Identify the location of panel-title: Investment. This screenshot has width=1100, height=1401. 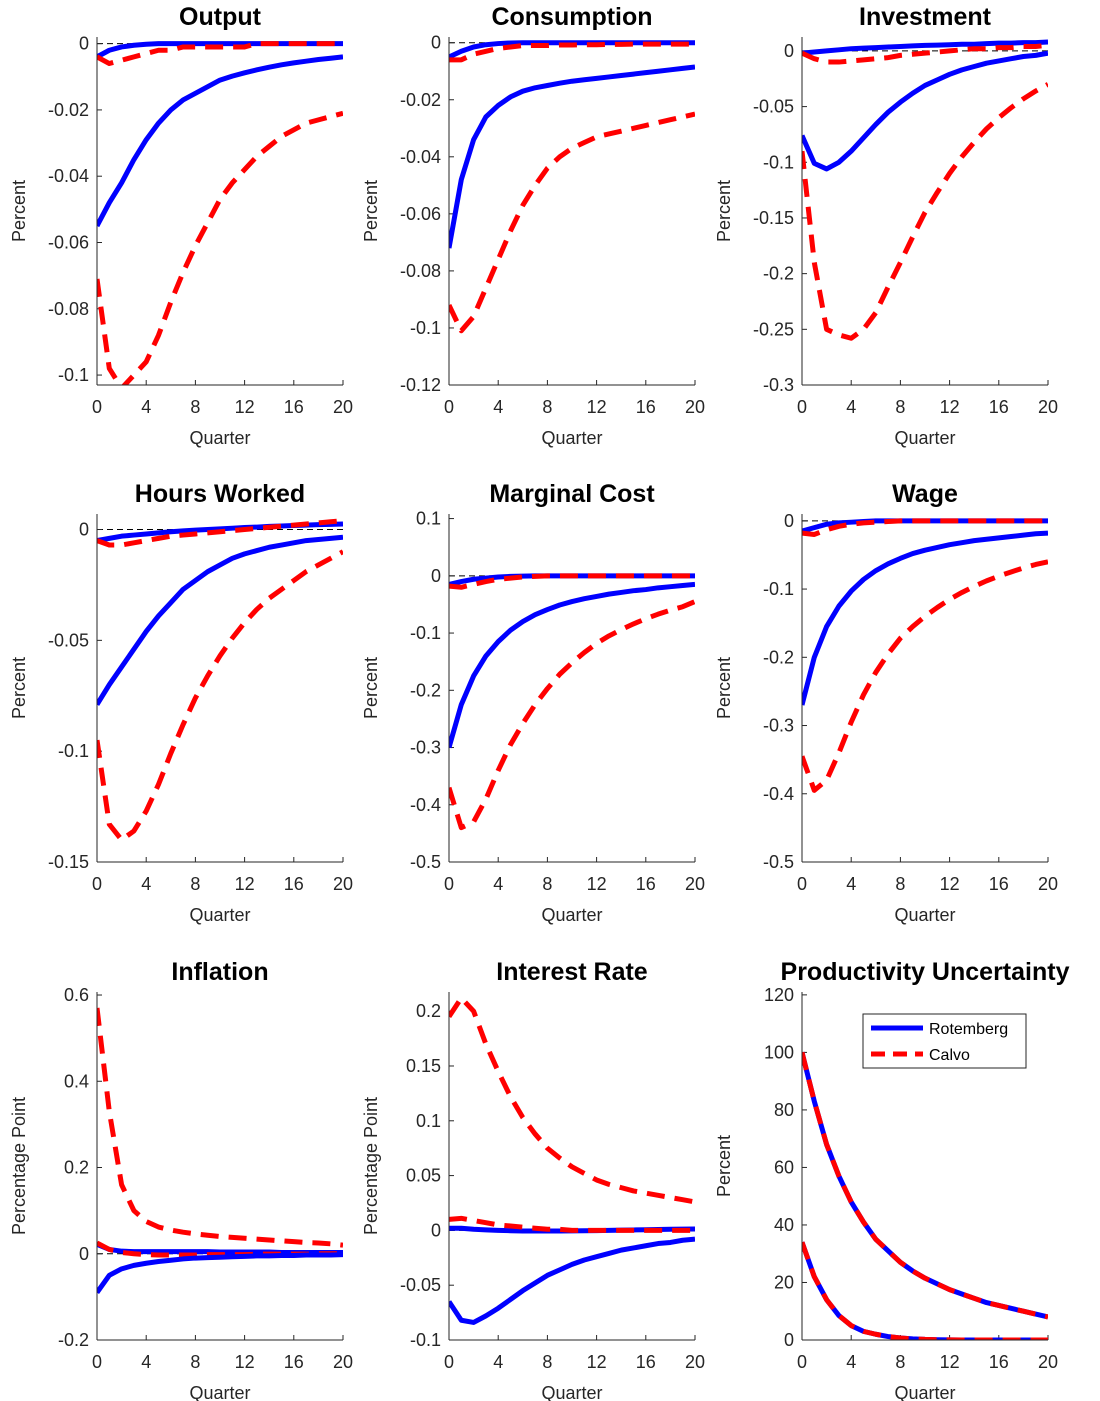
(925, 17).